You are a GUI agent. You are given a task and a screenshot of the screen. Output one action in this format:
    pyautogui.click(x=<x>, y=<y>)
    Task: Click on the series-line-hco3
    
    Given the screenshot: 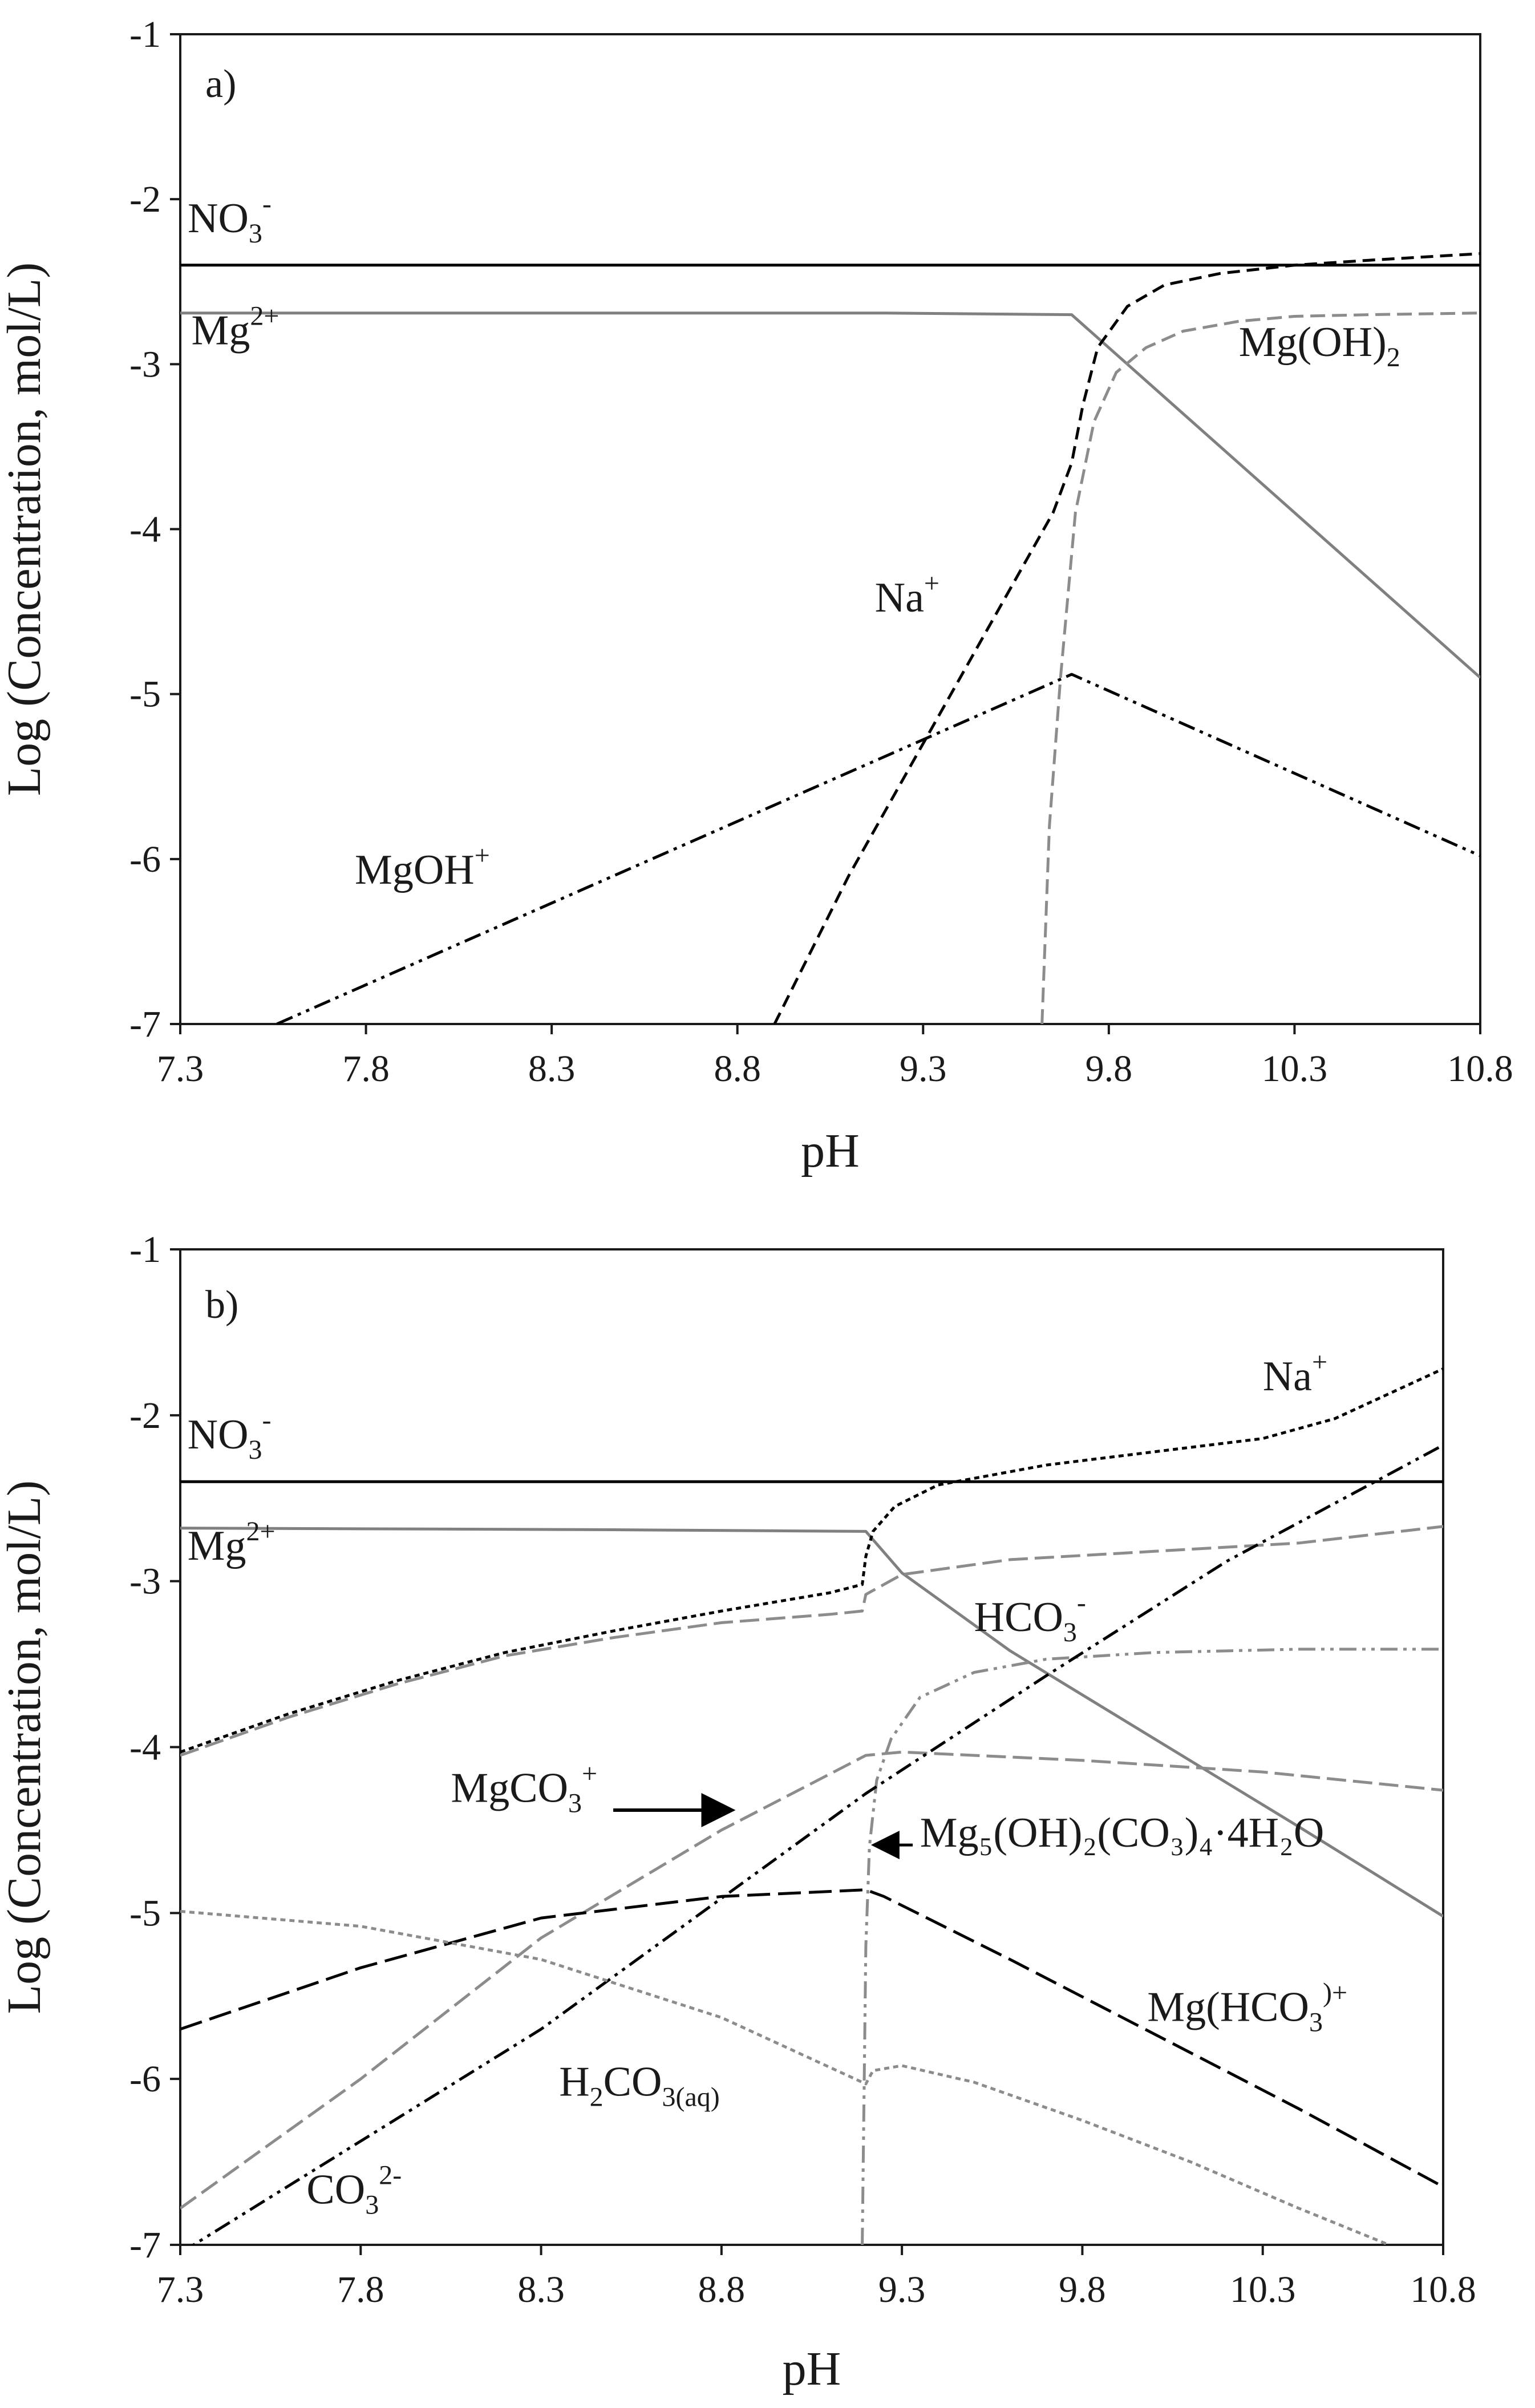 What is the action you would take?
    pyautogui.click(x=811, y=1641)
    